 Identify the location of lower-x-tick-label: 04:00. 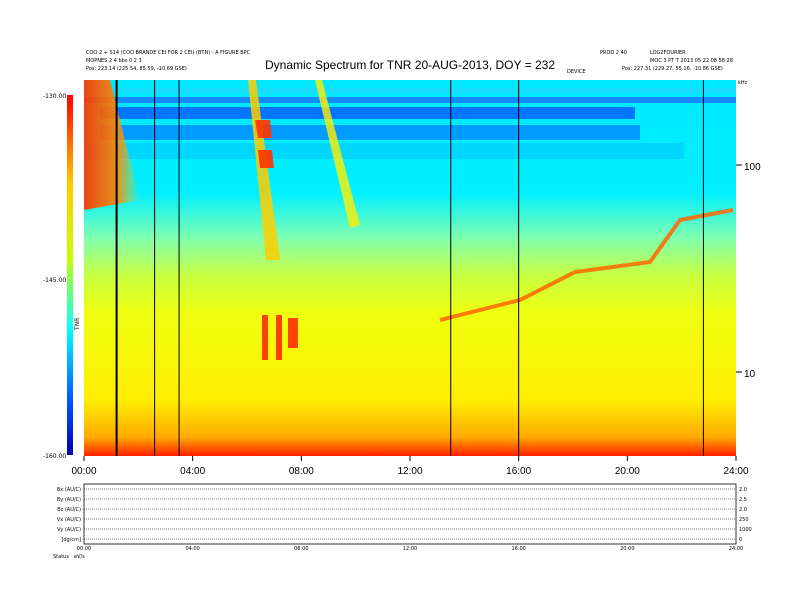
(192, 549).